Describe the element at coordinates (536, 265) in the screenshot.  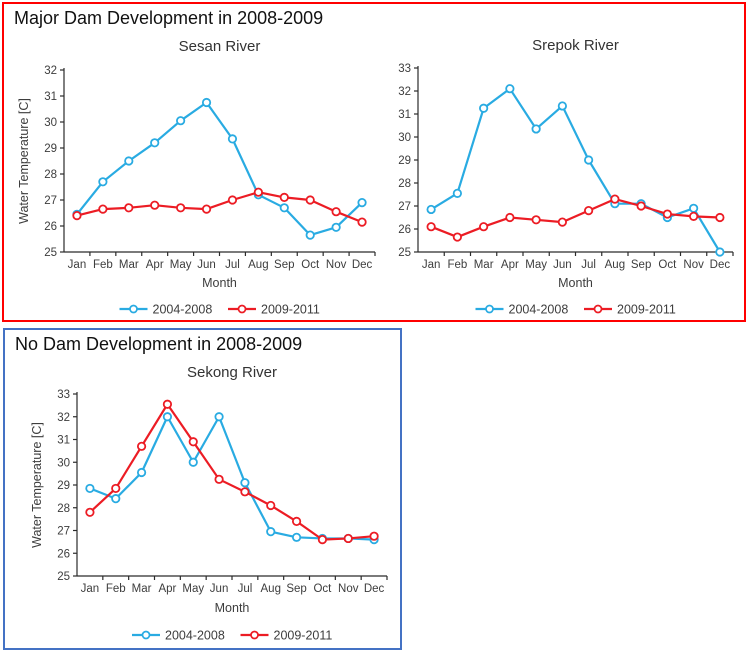
I see `x-tick-label: May` at that location.